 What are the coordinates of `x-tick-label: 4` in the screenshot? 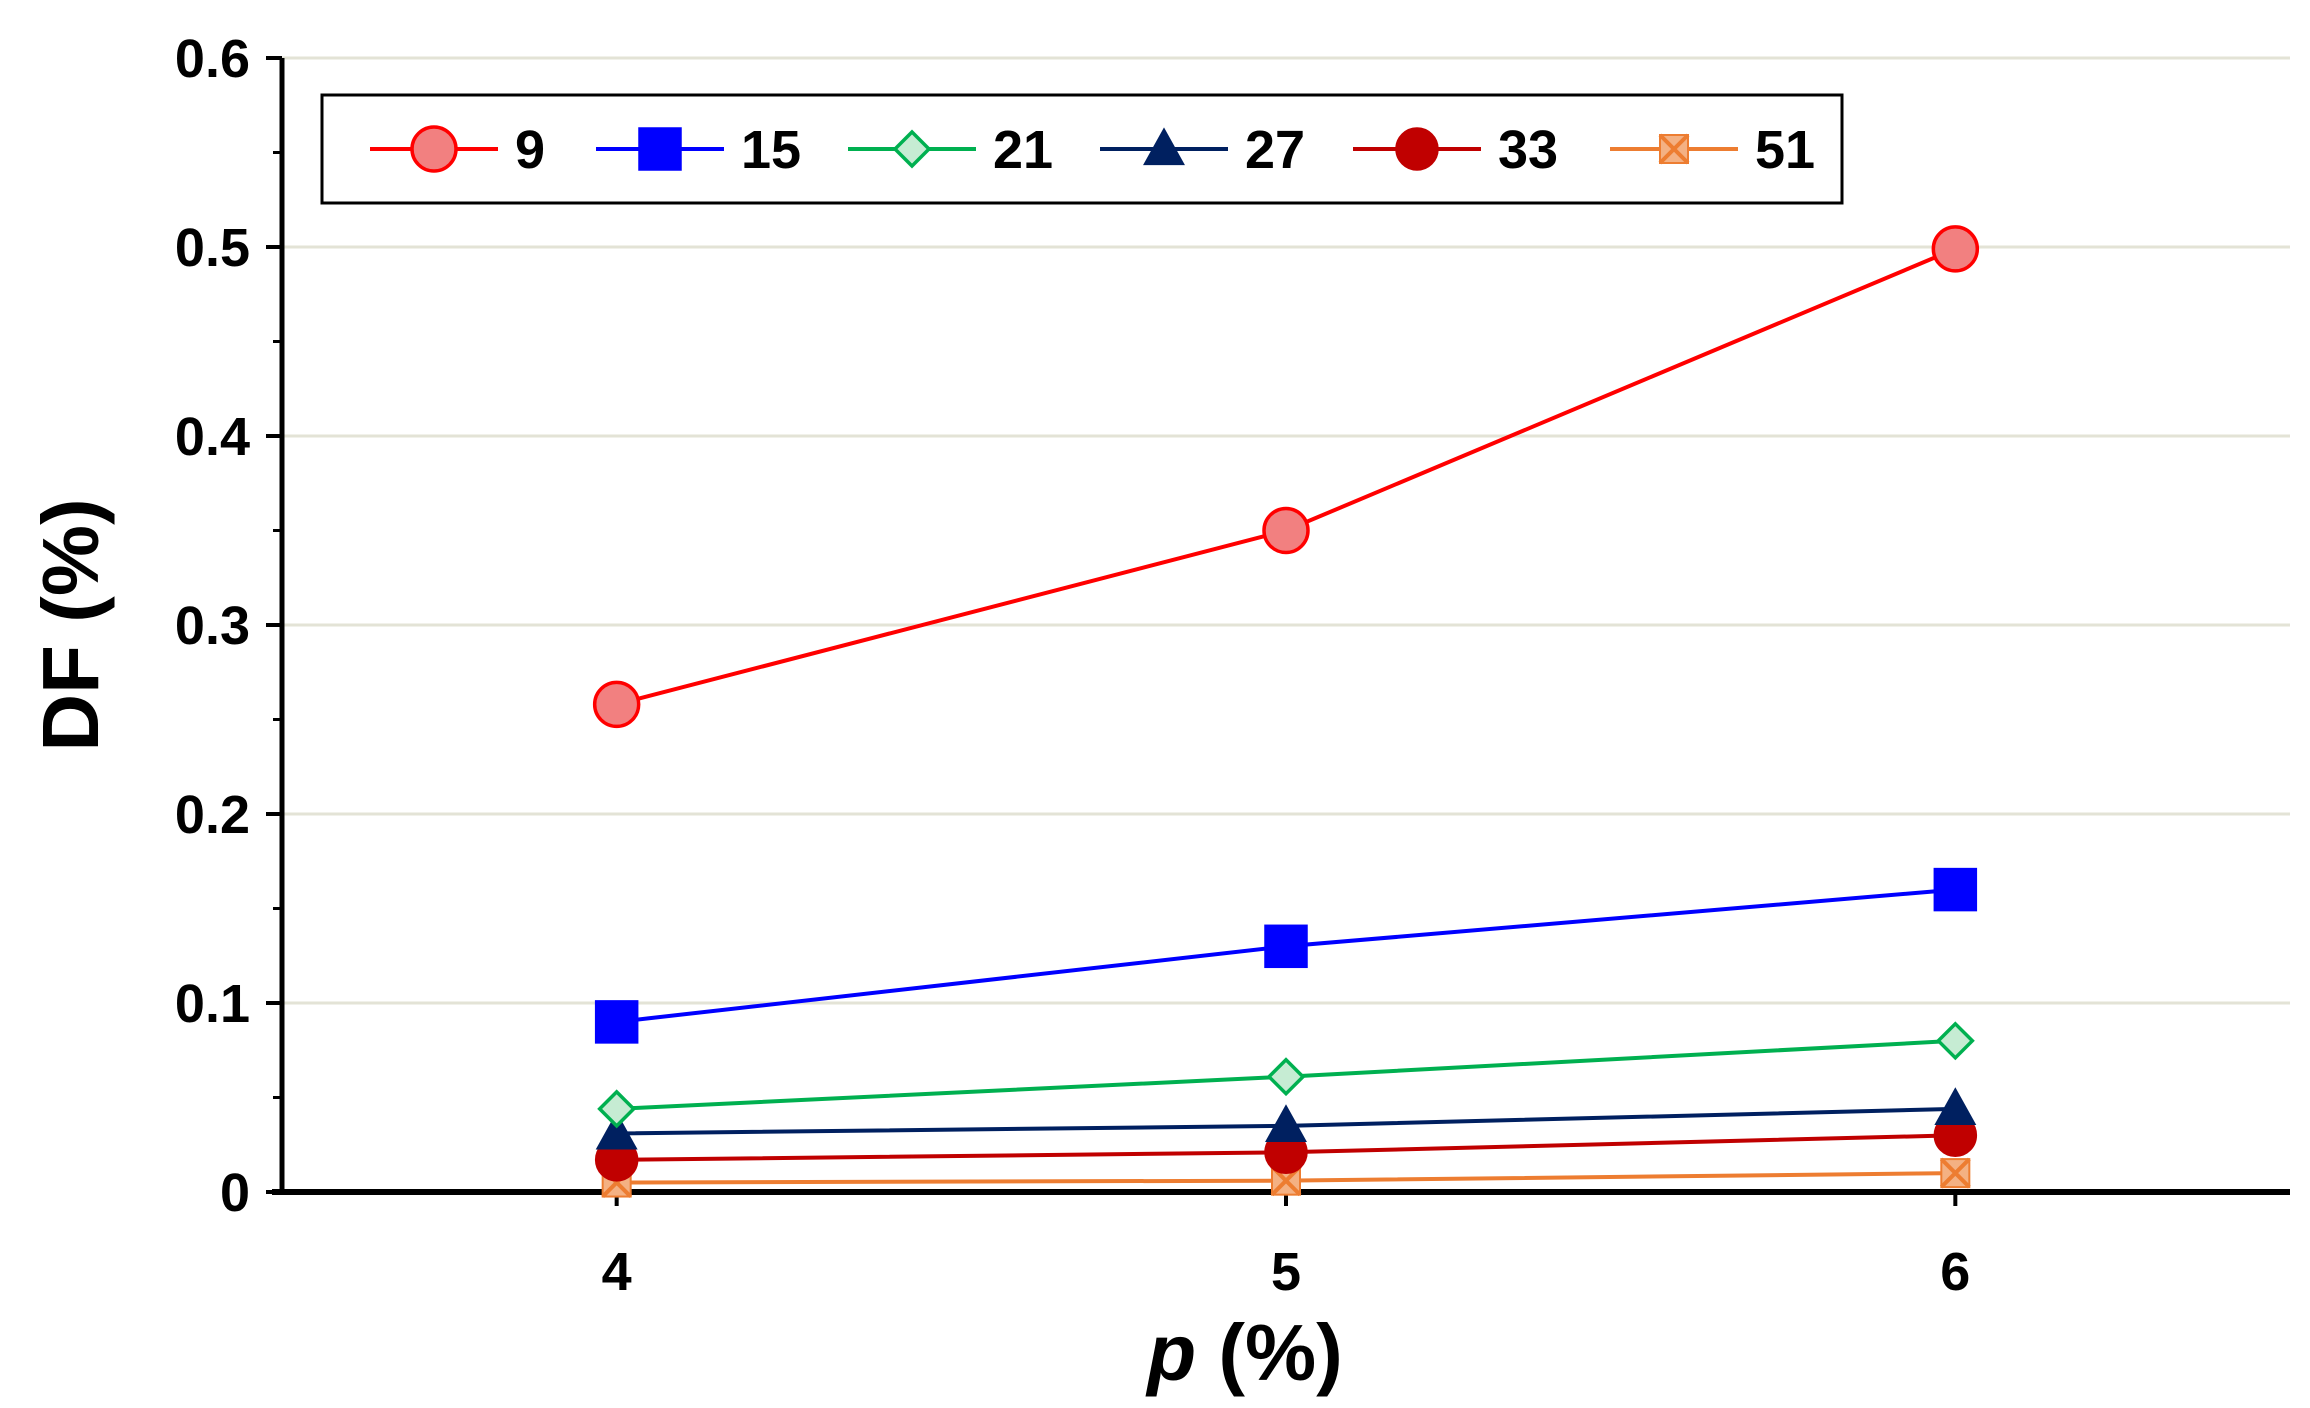 It's located at (617, 1272).